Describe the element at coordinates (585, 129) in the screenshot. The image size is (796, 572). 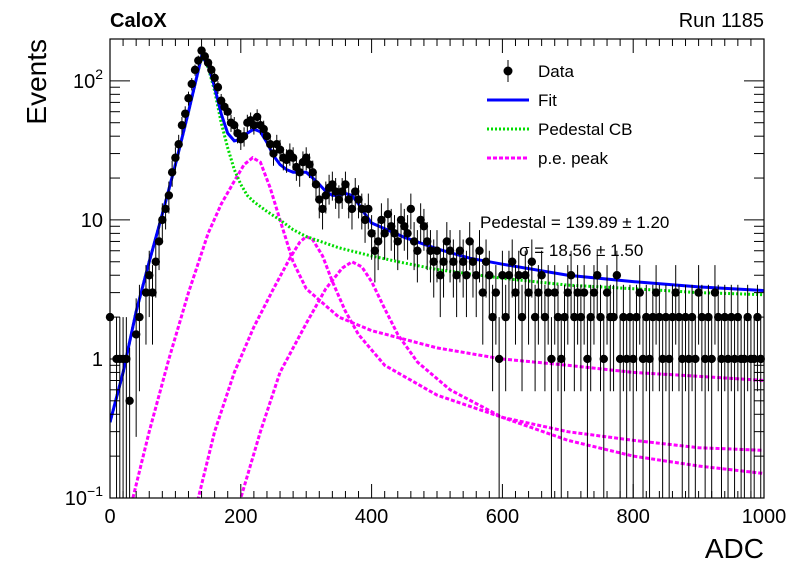
I see `legend-label: Pedestal CB` at that location.